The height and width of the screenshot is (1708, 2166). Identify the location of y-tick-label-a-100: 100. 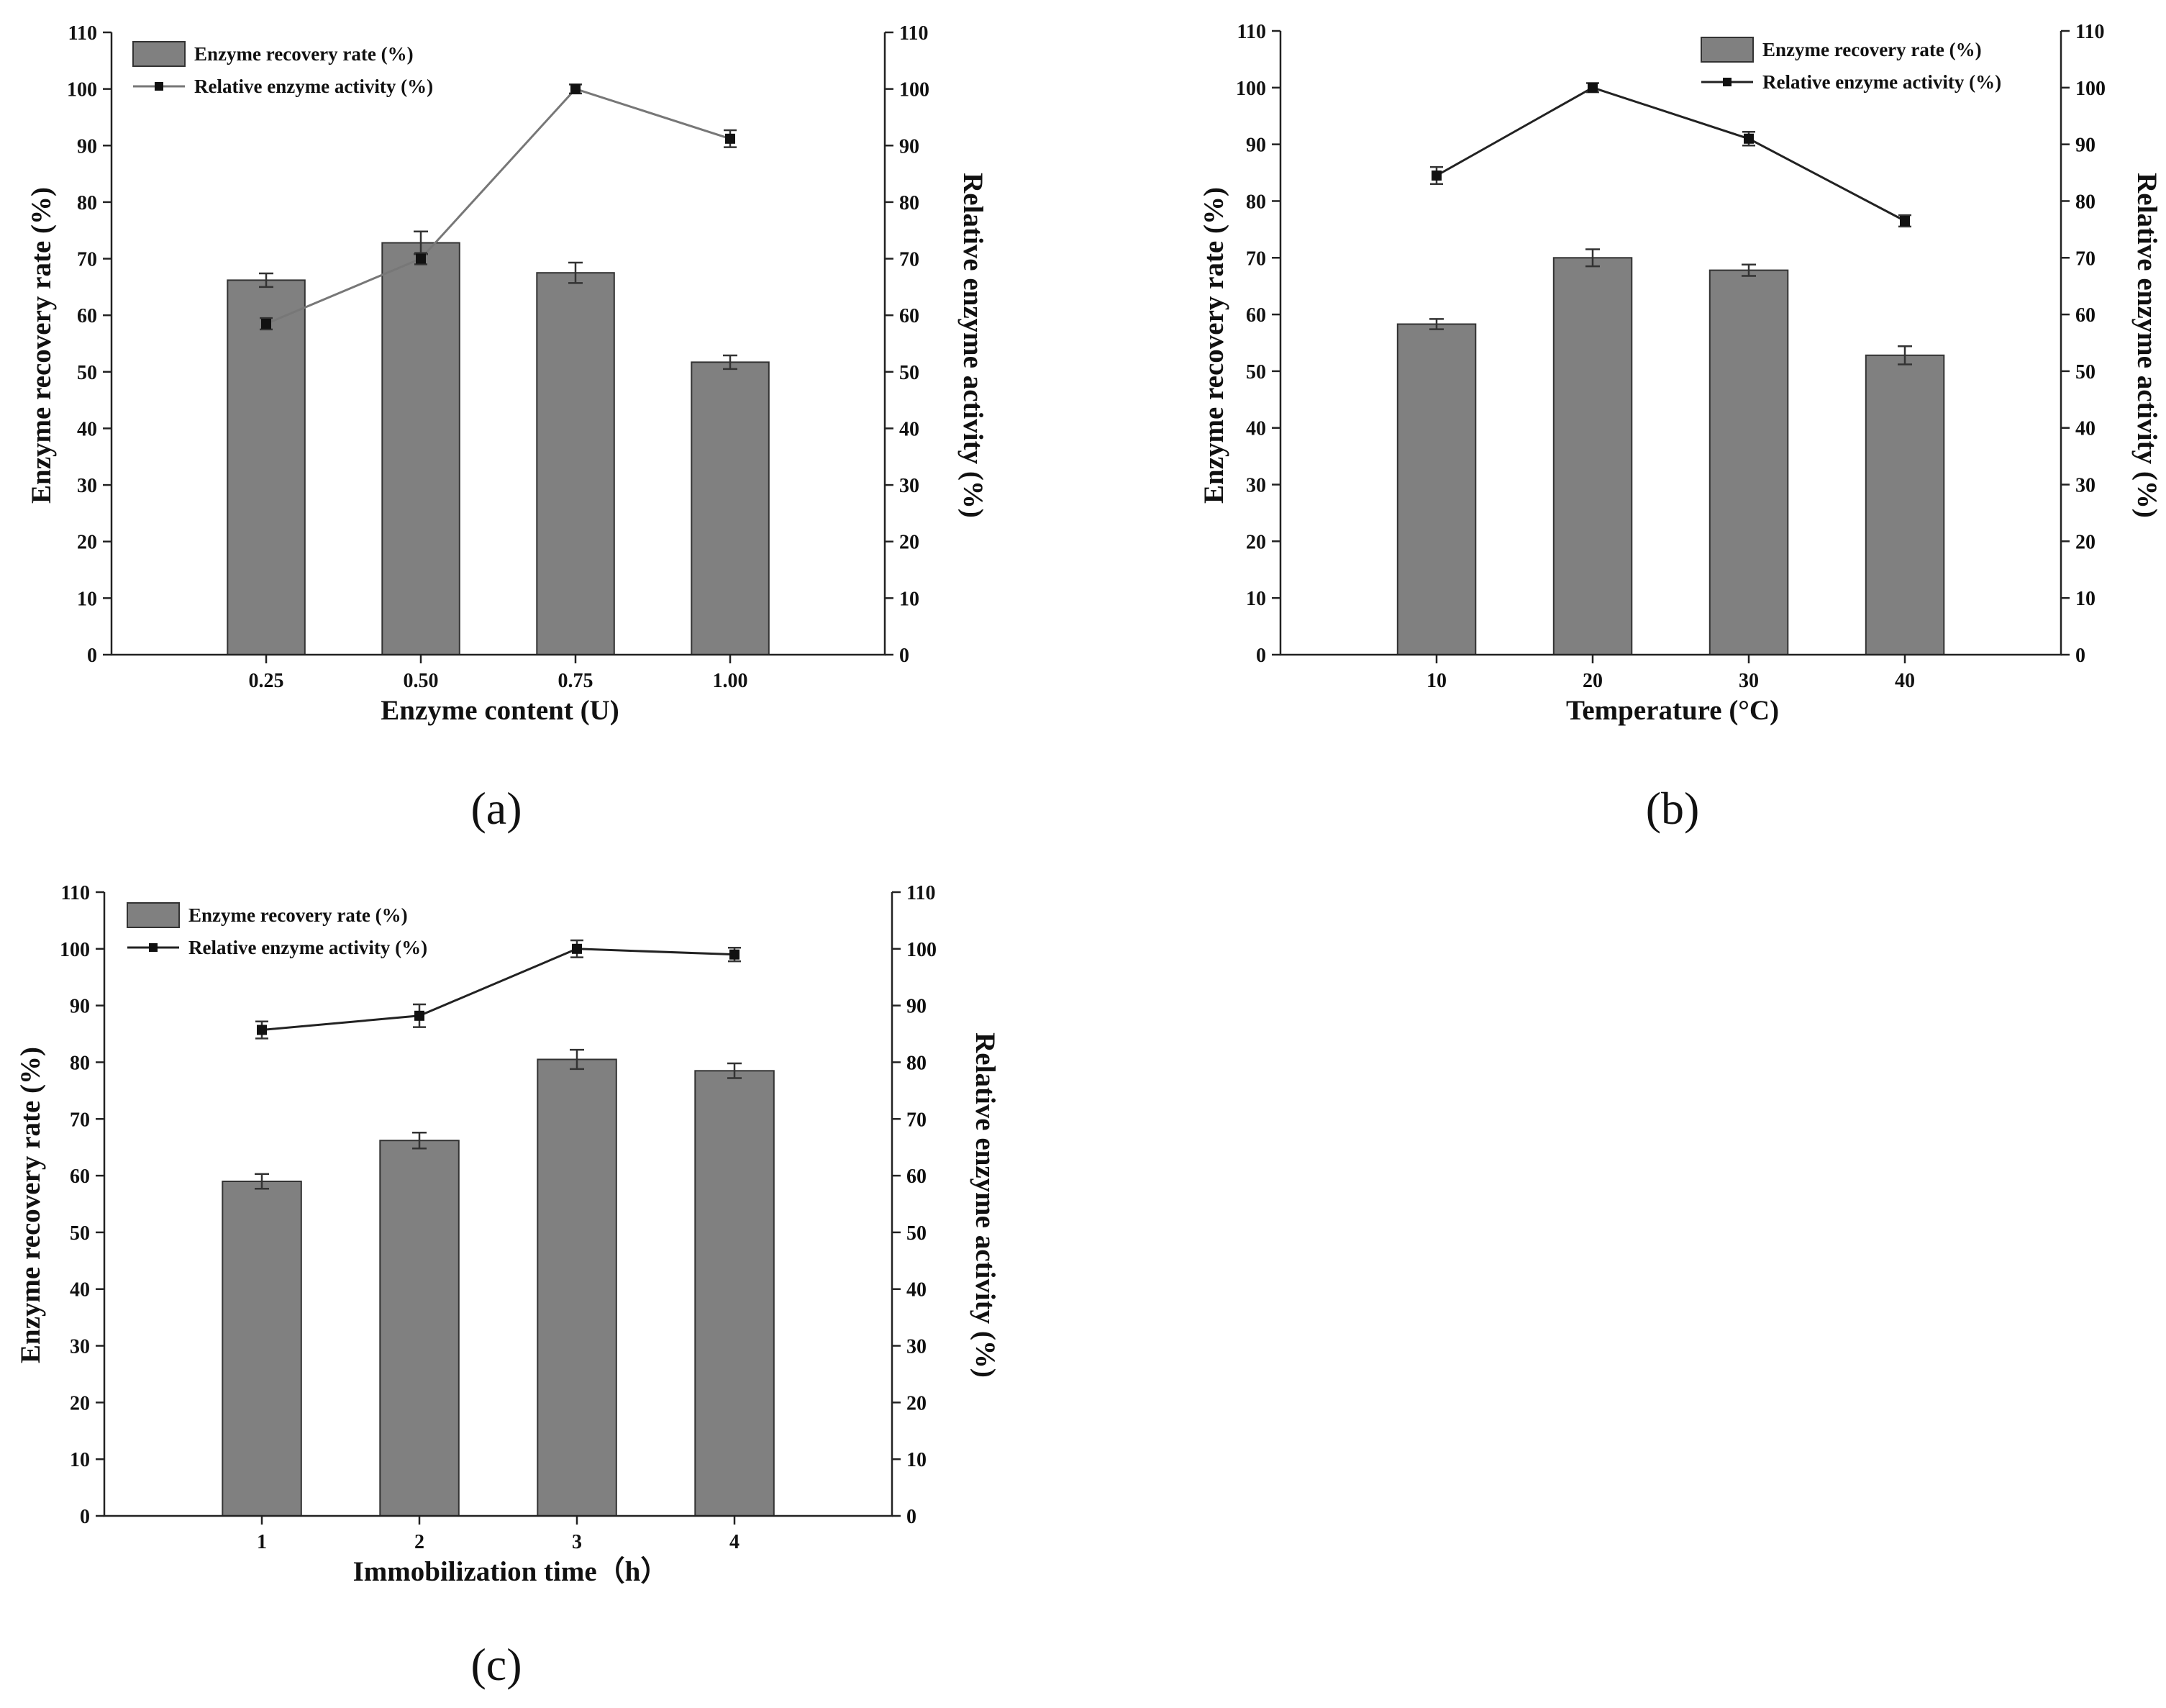
(82, 90).